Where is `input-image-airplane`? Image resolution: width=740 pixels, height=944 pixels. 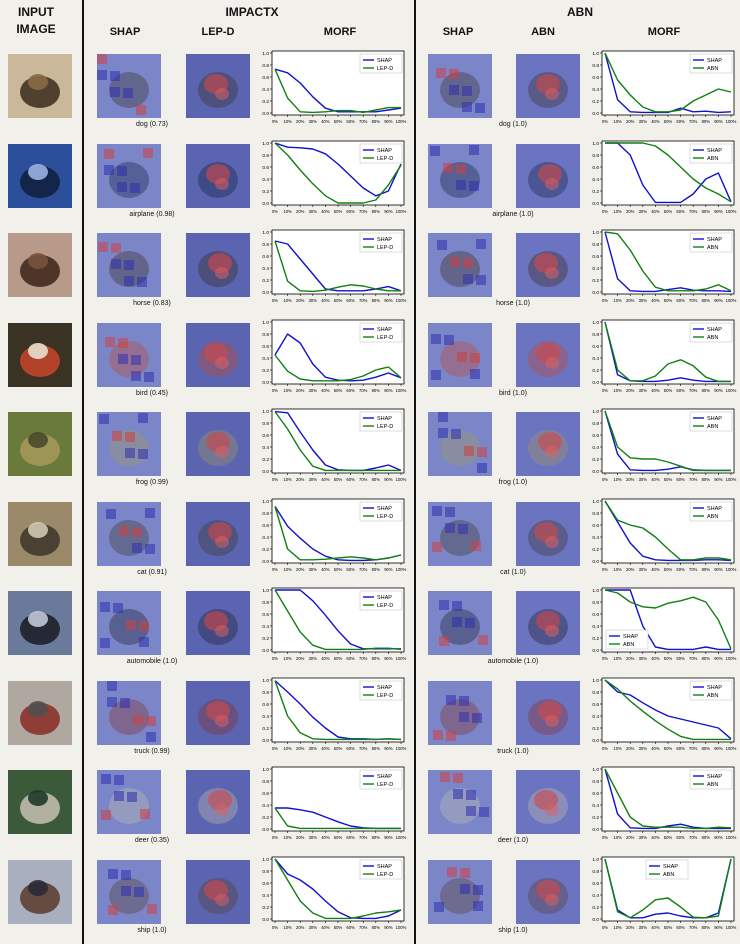
input-image-airplane is located at coordinates (40, 175).